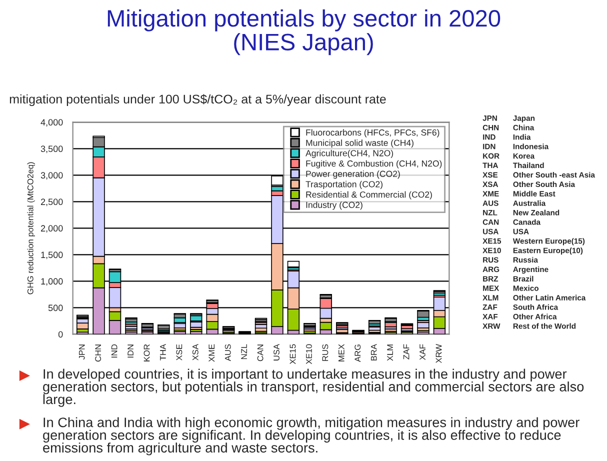 Image resolution: width=607 pixels, height=461 pixels. What do you see at coordinates (81, 352) in the screenshot?
I see `x-tick-label: JPN` at bounding box center [81, 352].